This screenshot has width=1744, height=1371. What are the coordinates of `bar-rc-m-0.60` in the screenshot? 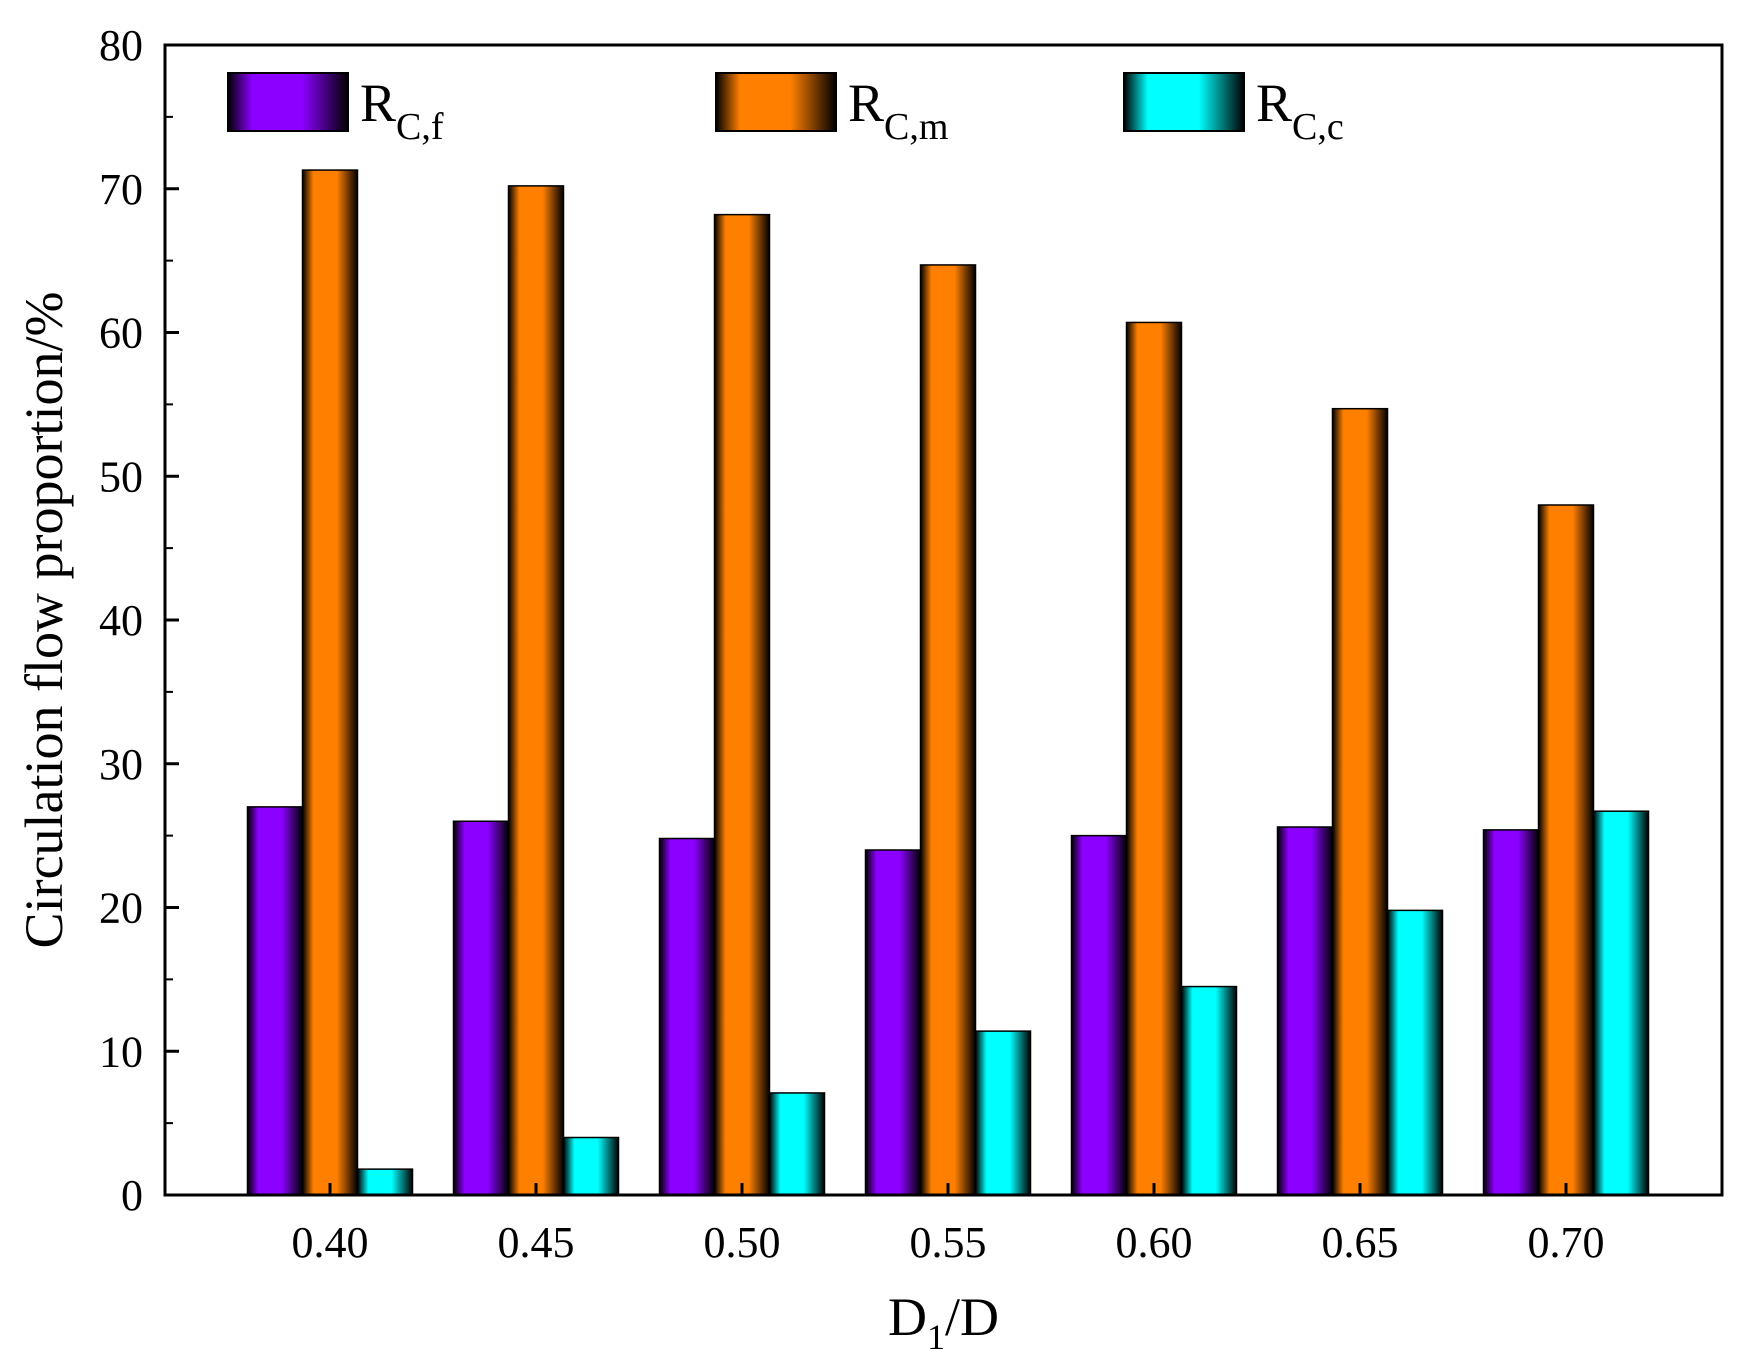 It's located at (1154, 758).